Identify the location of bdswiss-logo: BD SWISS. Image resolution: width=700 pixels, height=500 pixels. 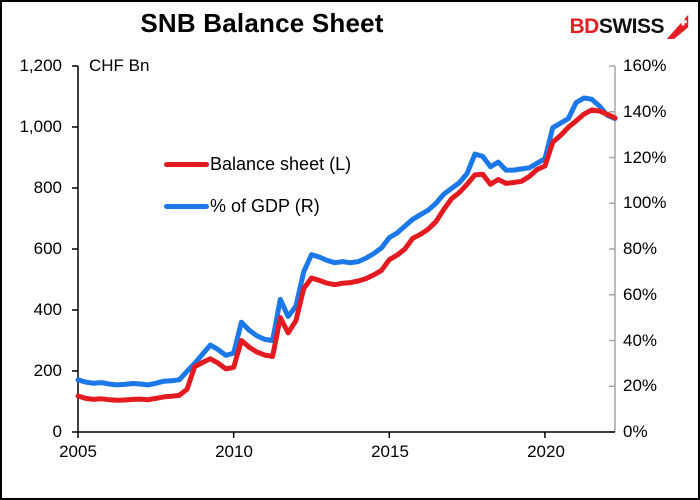
(629, 26).